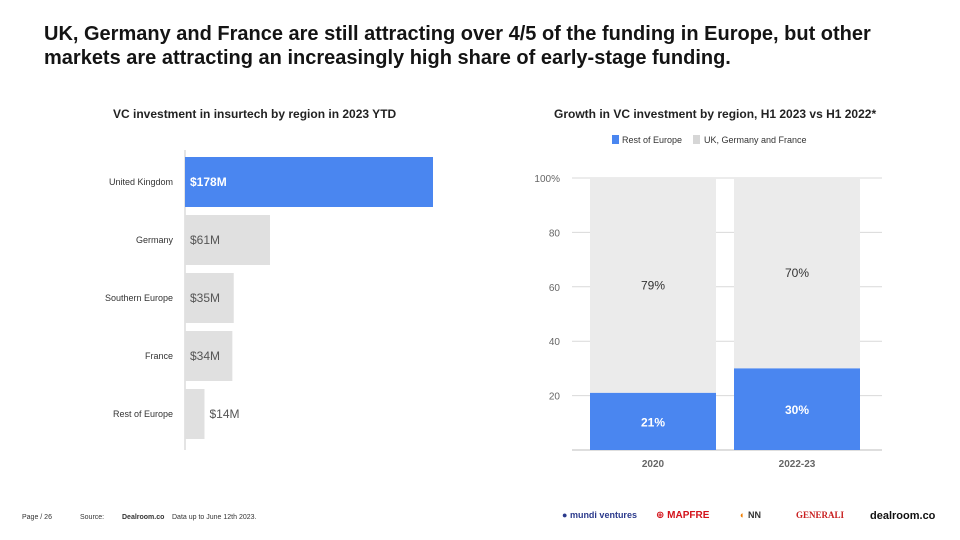  Describe the element at coordinates (683, 515) in the screenshot. I see `logo-mapfre: ⊕ MAPFRE` at that location.